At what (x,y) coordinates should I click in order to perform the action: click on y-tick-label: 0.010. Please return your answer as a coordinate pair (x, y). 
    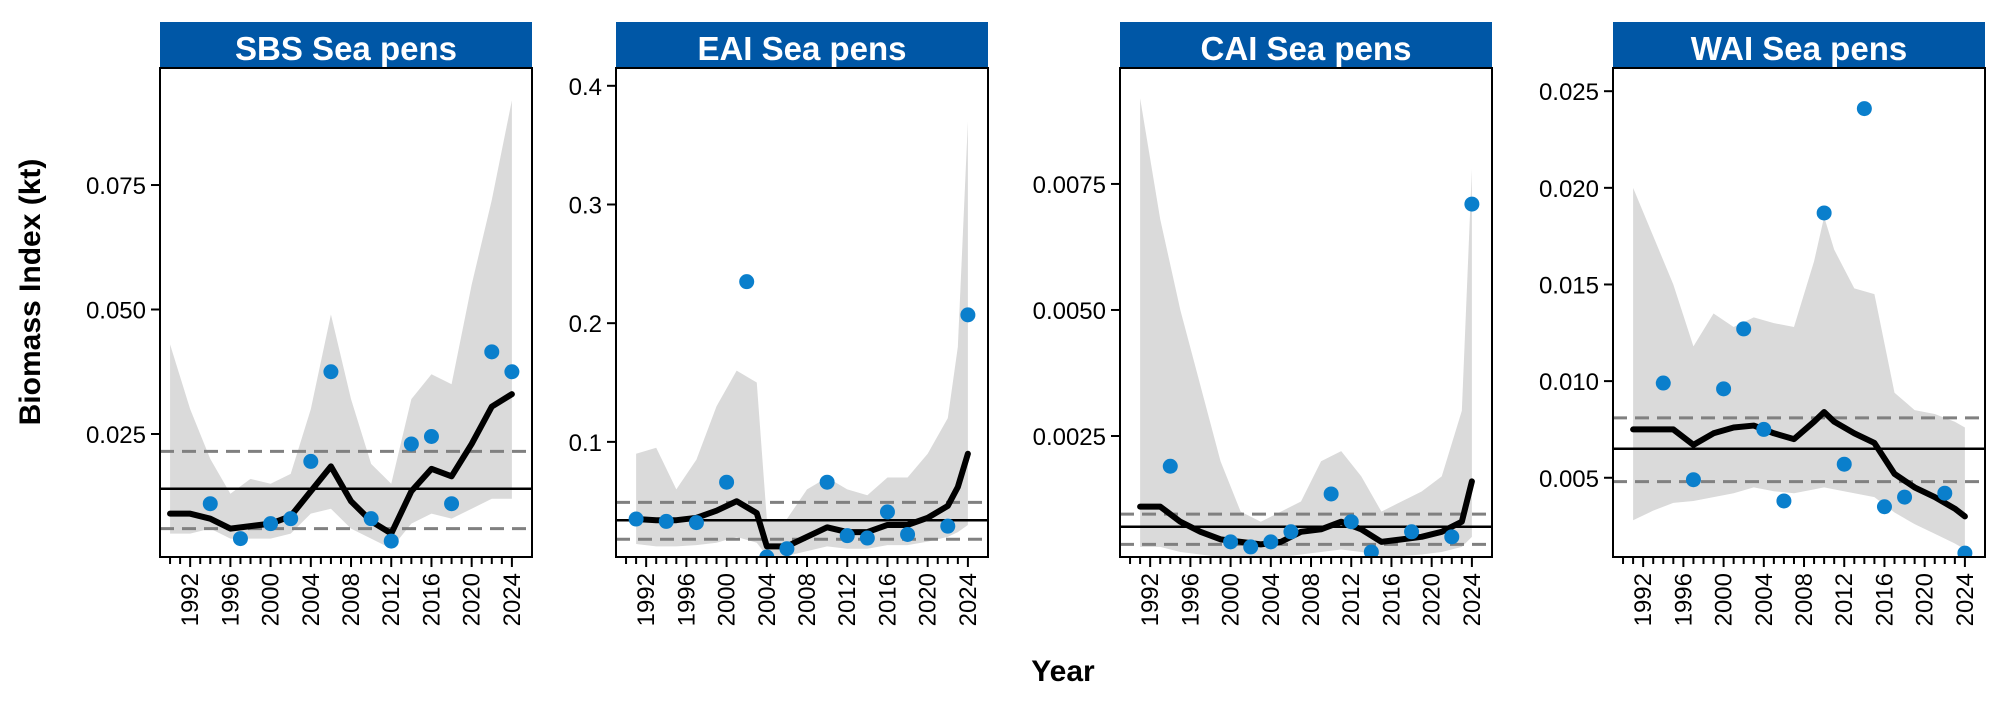
    Looking at the image, I should click on (1569, 382).